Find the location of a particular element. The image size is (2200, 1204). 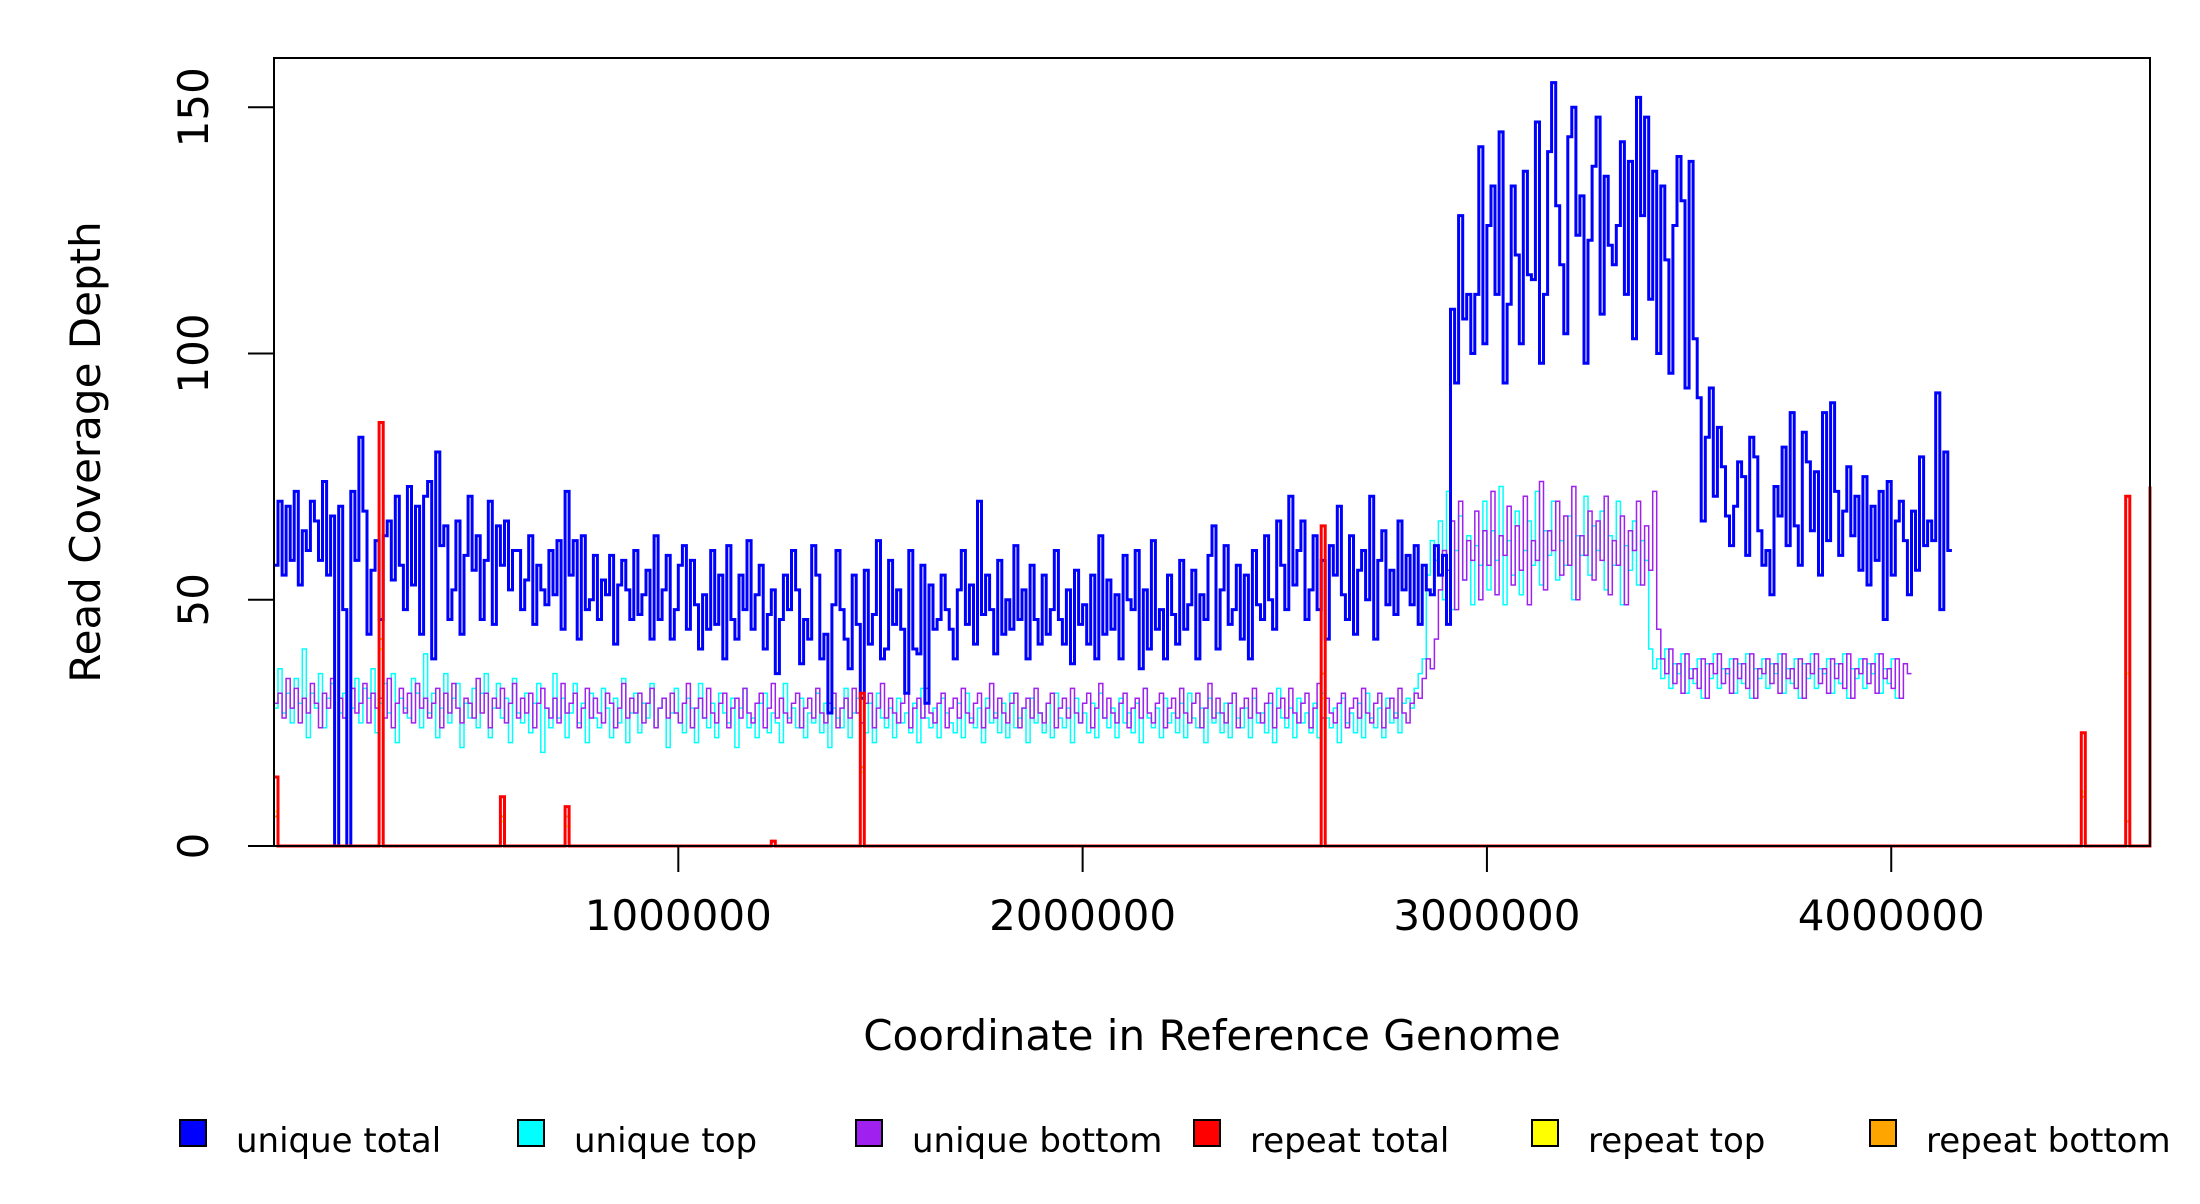

legend-item-repeat-total: repeat total is located at coordinates (1321, 1140).